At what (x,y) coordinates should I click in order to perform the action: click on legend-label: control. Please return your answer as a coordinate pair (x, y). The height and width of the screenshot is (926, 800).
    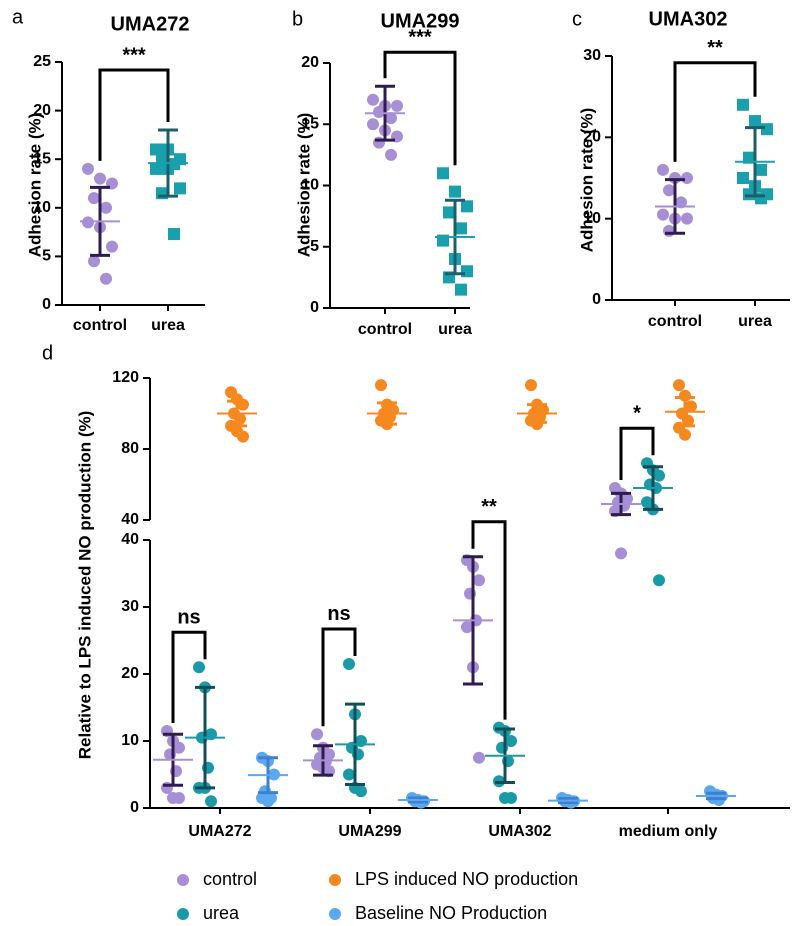
    Looking at the image, I should click on (230, 879).